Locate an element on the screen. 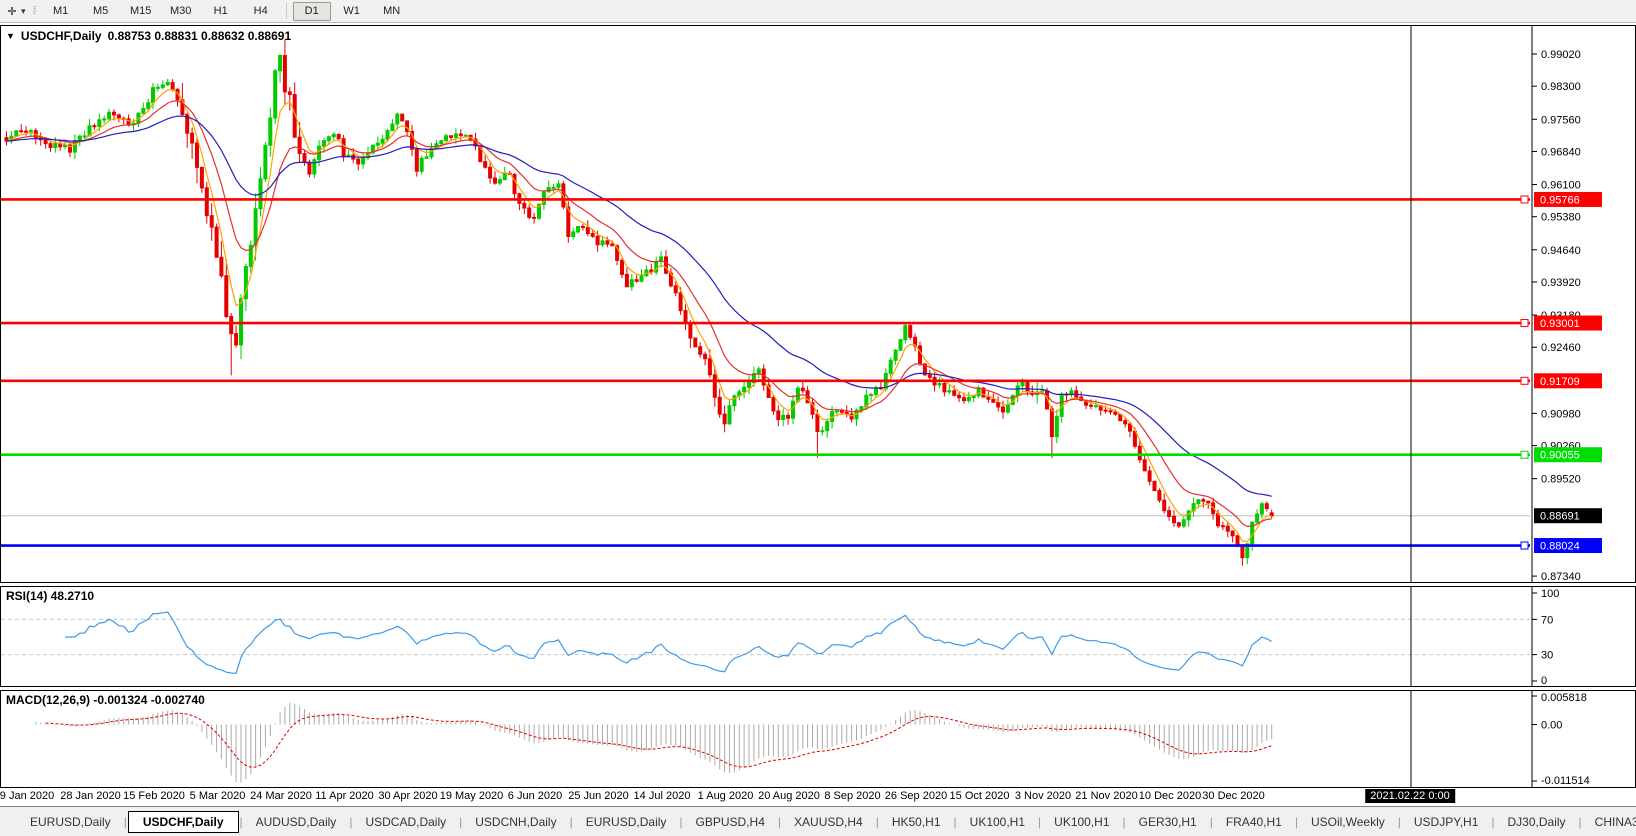  timeframe-button-m5: M5 is located at coordinates (101, 11).